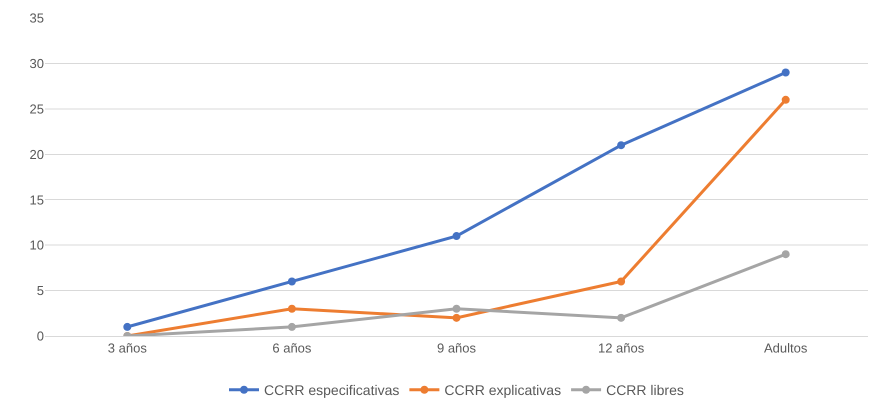  Describe the element at coordinates (40, 290) in the screenshot. I see `y-tick-label: 5` at that location.